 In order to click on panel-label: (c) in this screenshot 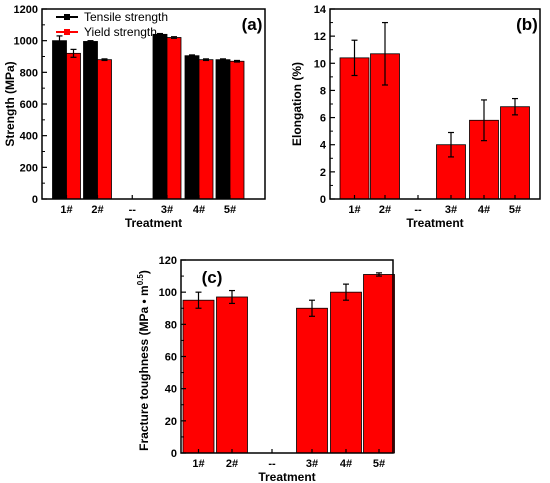, I will do `click(212, 277)`.